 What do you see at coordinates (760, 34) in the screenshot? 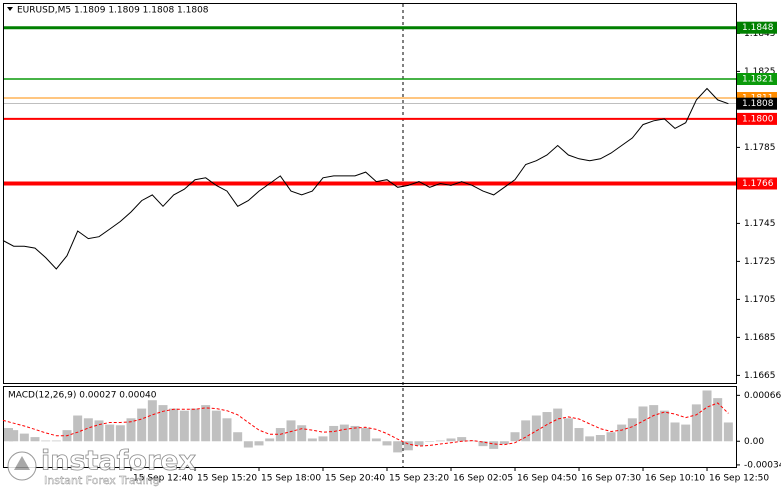
I see `y-tick-label: 1.1845` at bounding box center [760, 34].